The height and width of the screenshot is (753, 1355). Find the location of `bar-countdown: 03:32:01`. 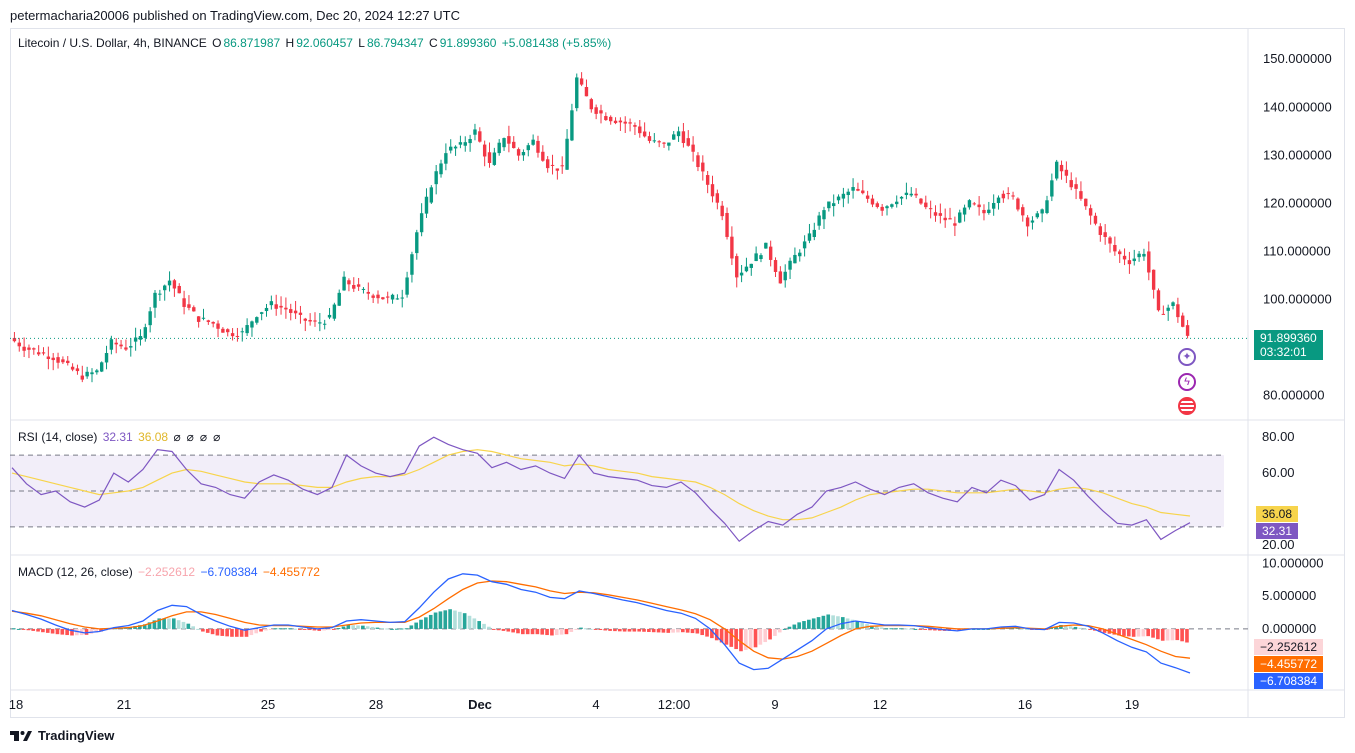

bar-countdown: 03:32:01 is located at coordinates (1283, 352).